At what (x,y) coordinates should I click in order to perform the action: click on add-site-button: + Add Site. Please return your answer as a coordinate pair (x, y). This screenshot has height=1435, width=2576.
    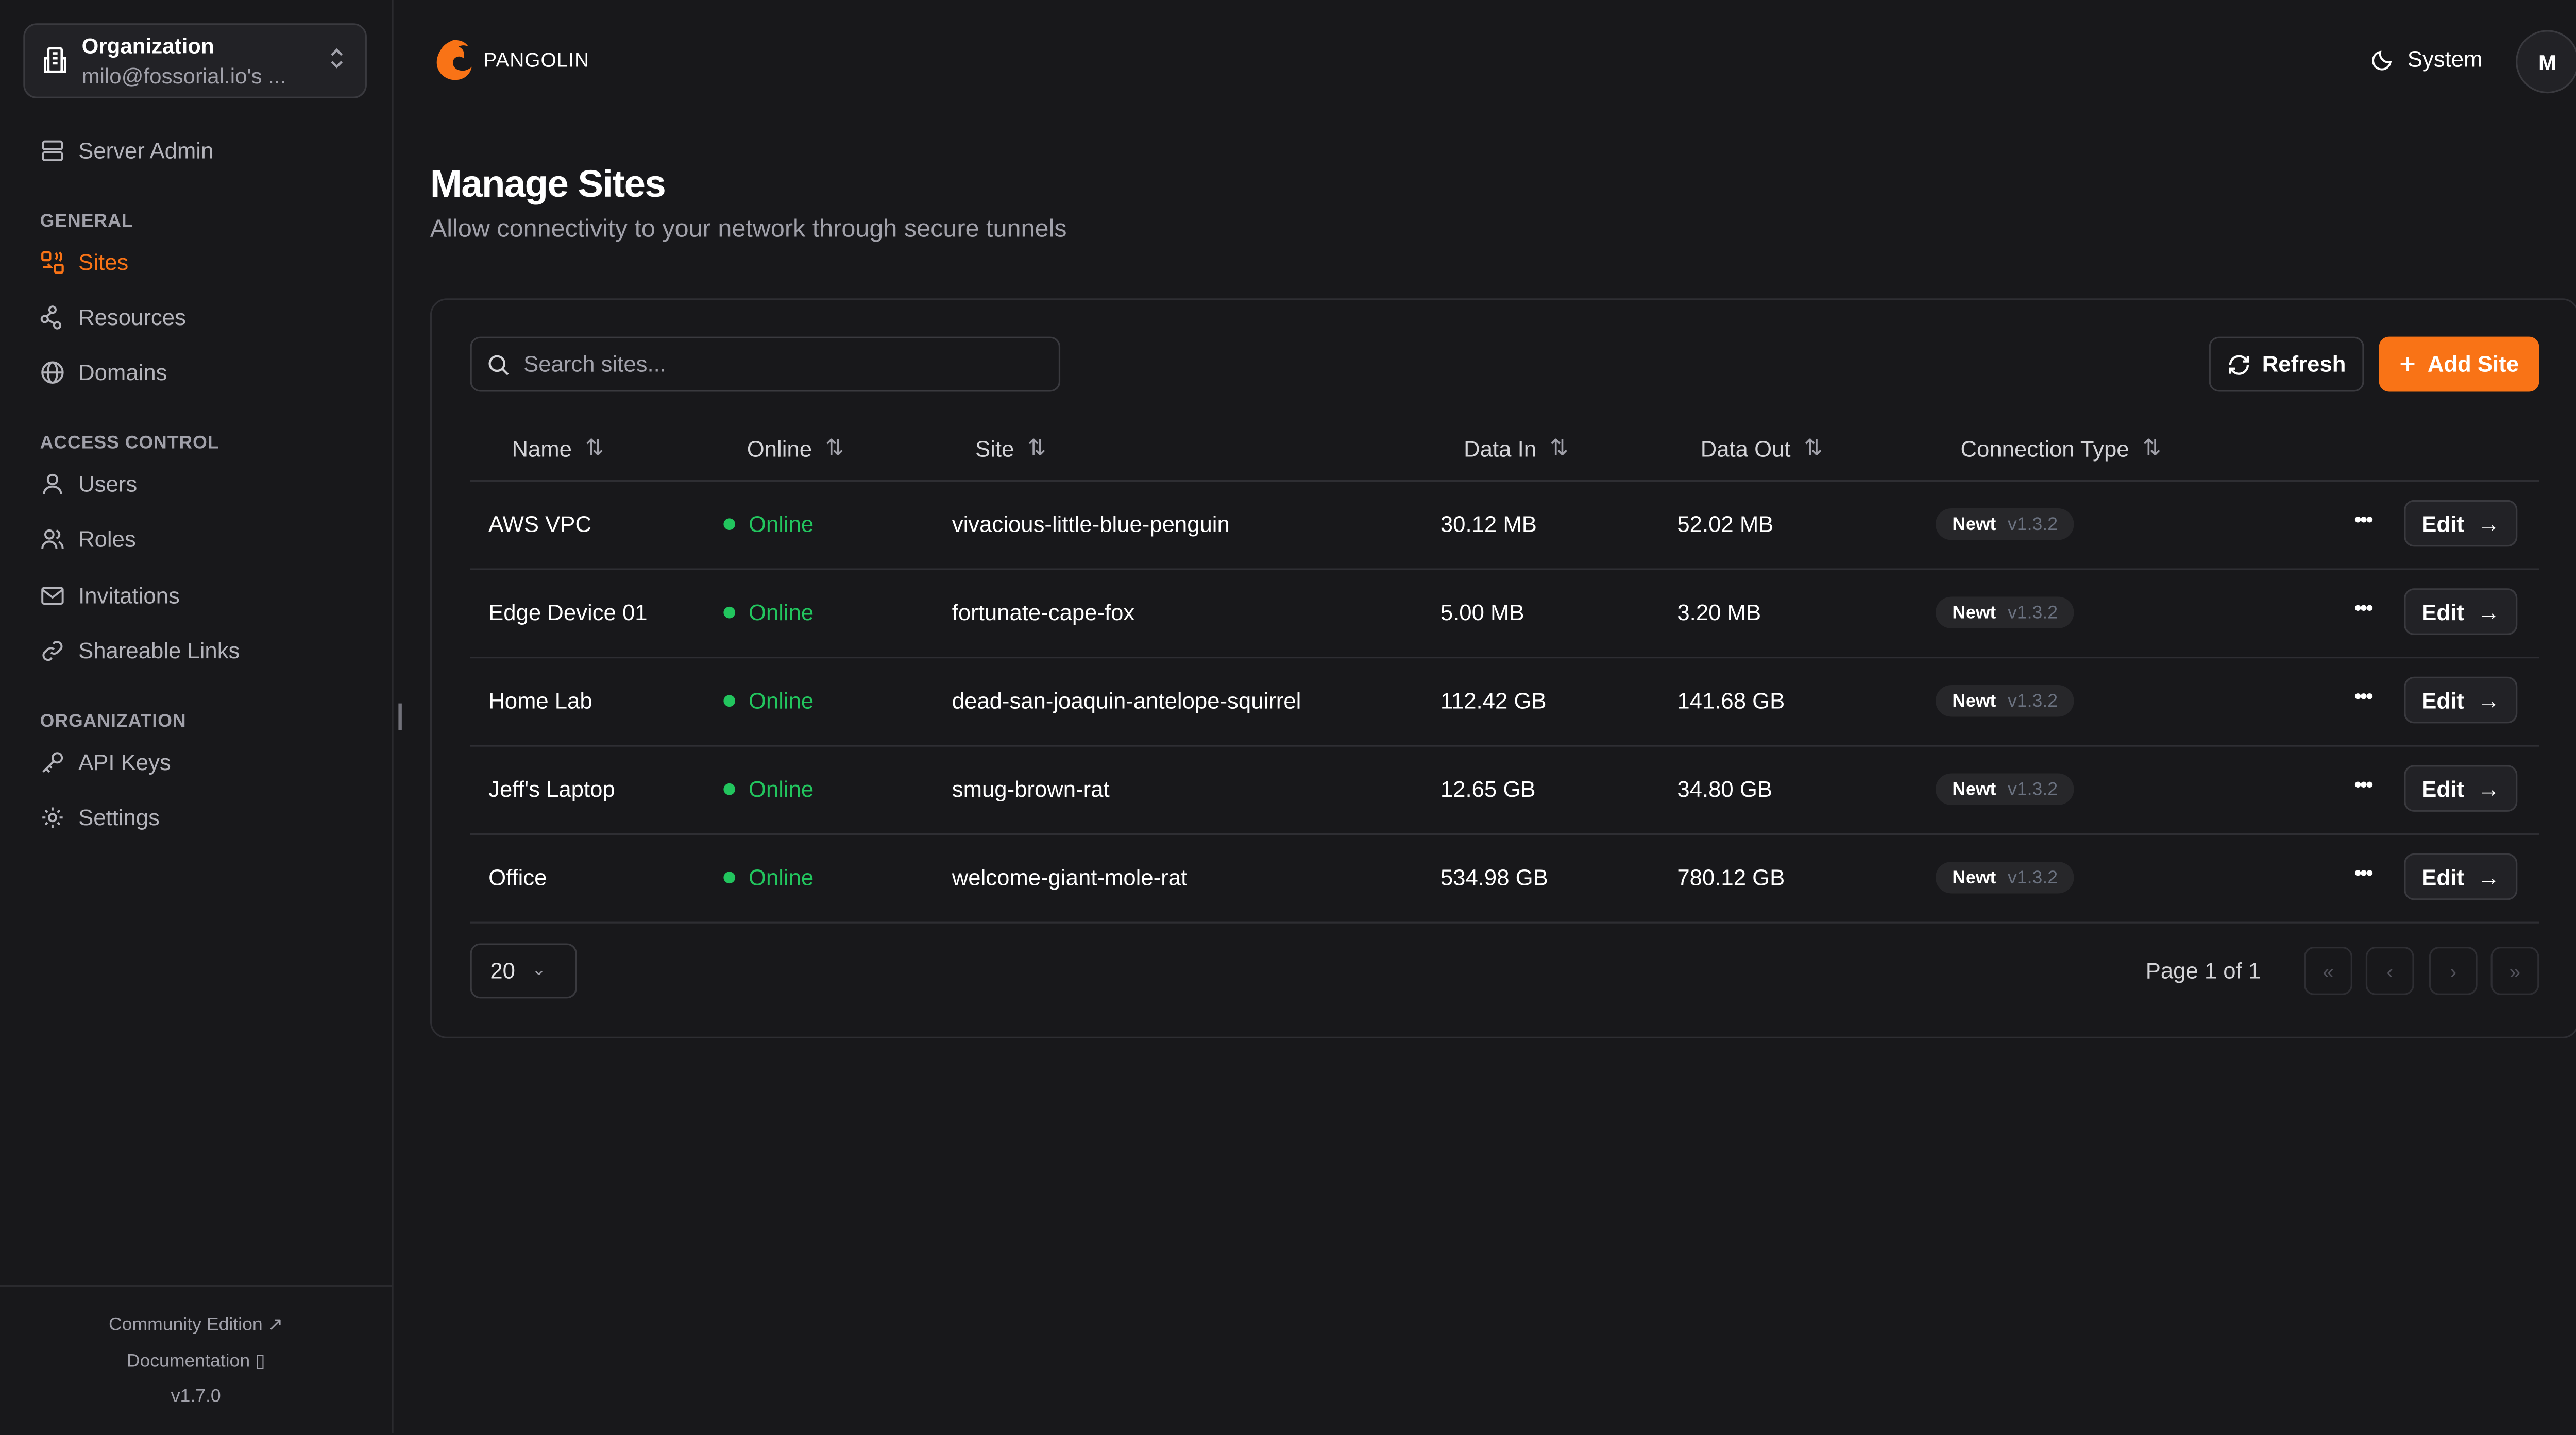
    Looking at the image, I should click on (2459, 364).